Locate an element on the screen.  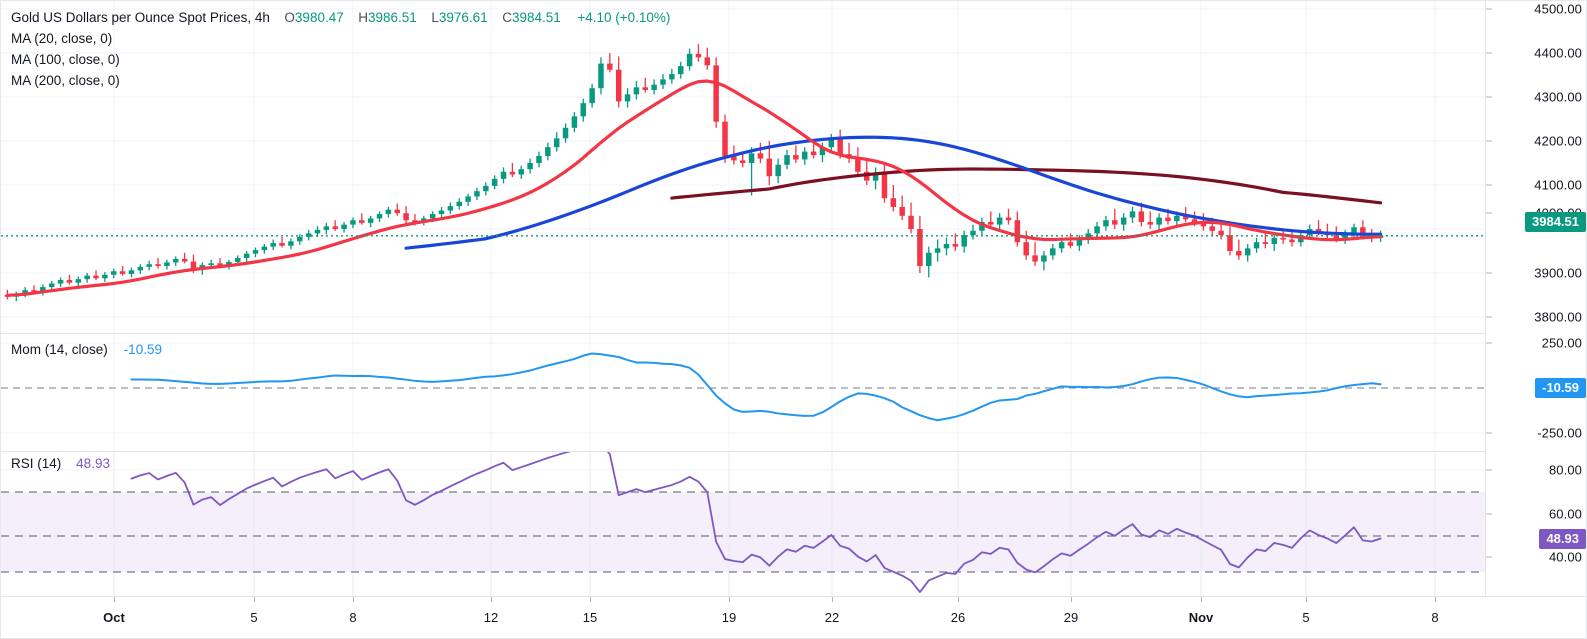
price-axis-label: 3800.00 is located at coordinates (1558, 317).